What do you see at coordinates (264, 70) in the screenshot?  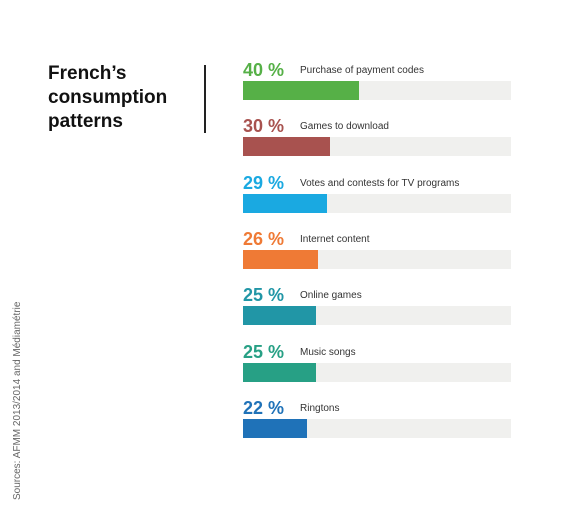 I see `value-label: 40 %` at bounding box center [264, 70].